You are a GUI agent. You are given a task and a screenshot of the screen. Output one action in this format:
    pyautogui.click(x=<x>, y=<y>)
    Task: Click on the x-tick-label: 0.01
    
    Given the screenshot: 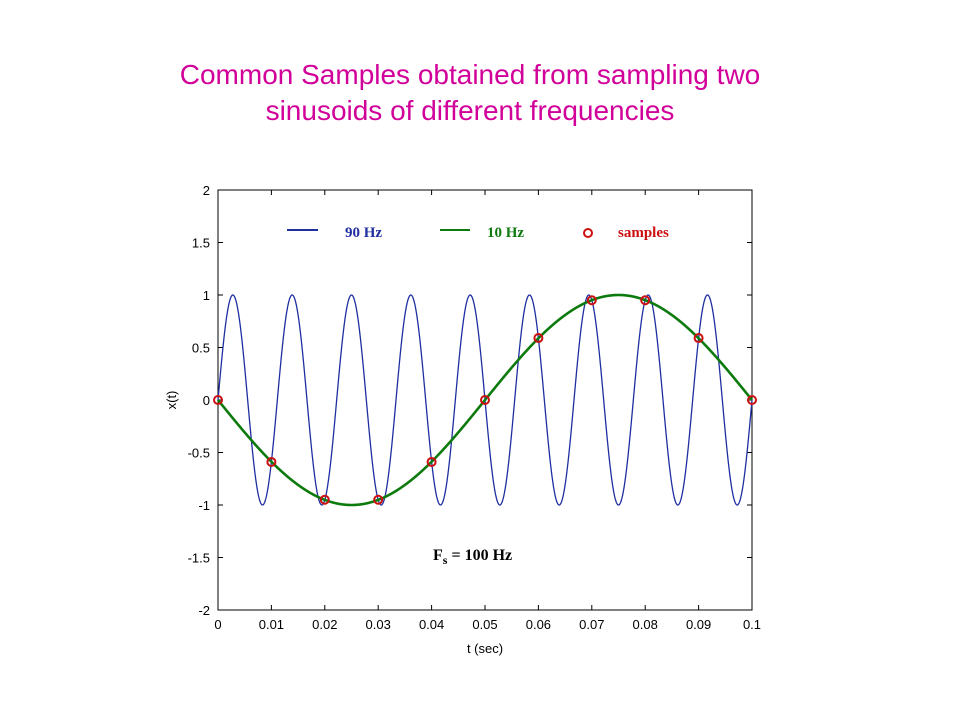 What is the action you would take?
    pyautogui.click(x=271, y=624)
    